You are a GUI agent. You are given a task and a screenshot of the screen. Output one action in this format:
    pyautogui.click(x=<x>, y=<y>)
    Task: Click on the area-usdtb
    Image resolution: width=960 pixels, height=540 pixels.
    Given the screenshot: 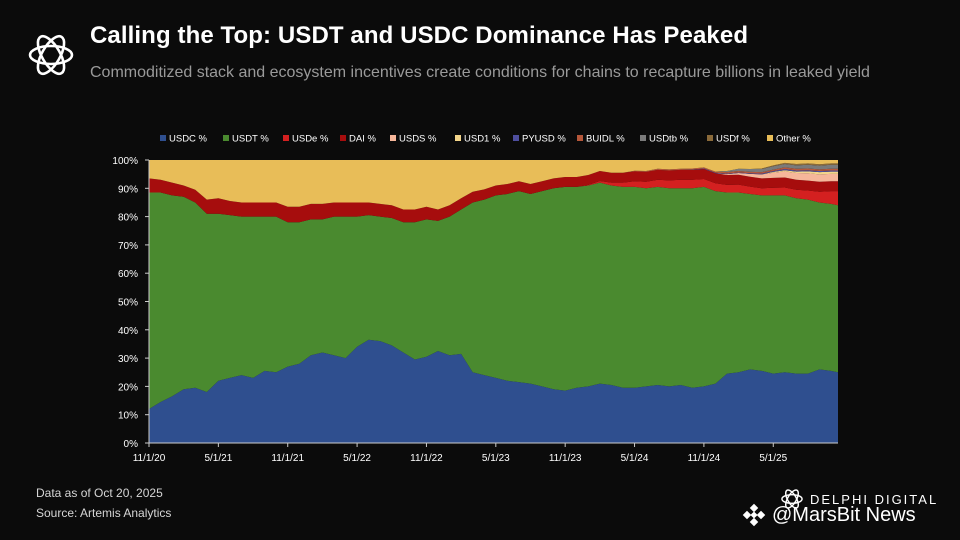 What is the action you would take?
    pyautogui.click(x=493, y=186)
    